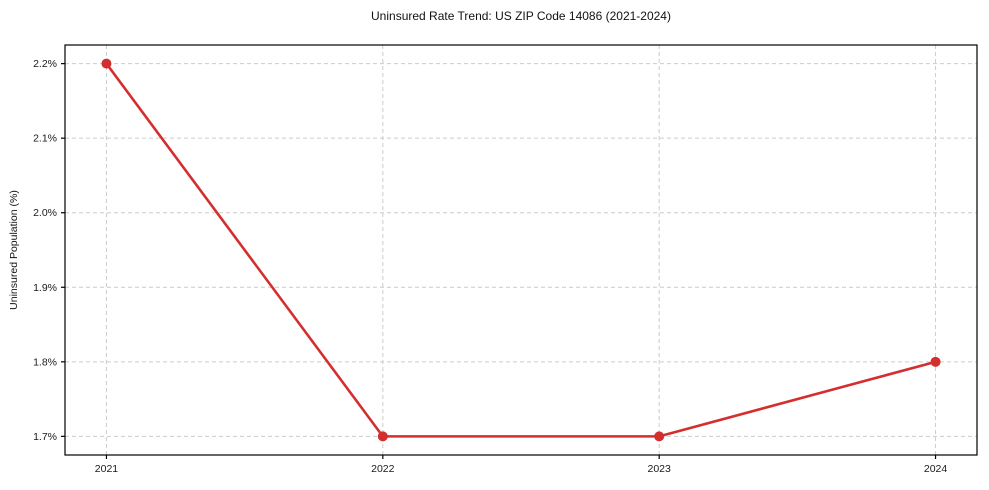  I want to click on y-tick-label: 2.1%, so click(45, 139).